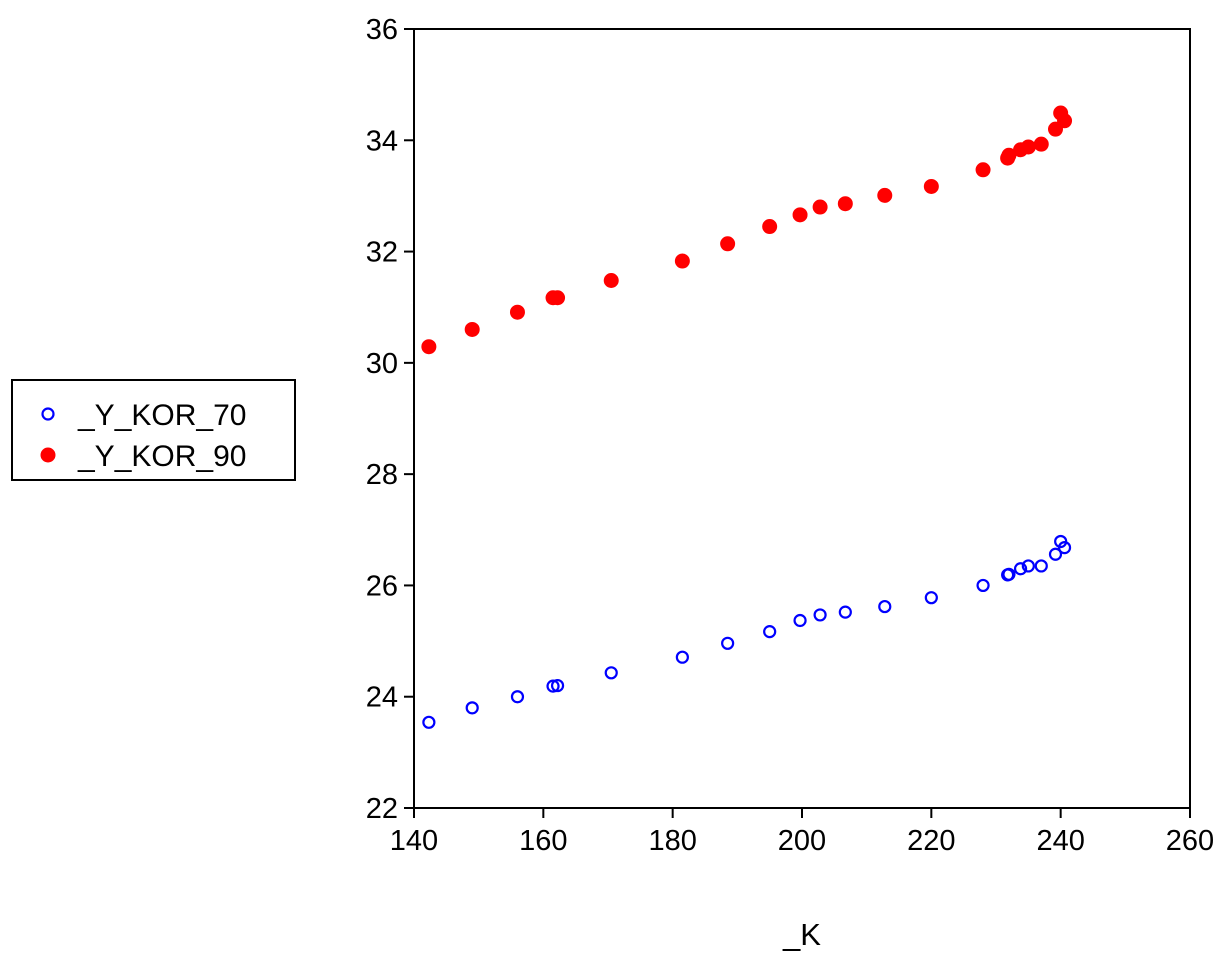 The height and width of the screenshot is (962, 1227). What do you see at coordinates (161, 415) in the screenshot?
I see `legend-label: _Y_KOR_70` at bounding box center [161, 415].